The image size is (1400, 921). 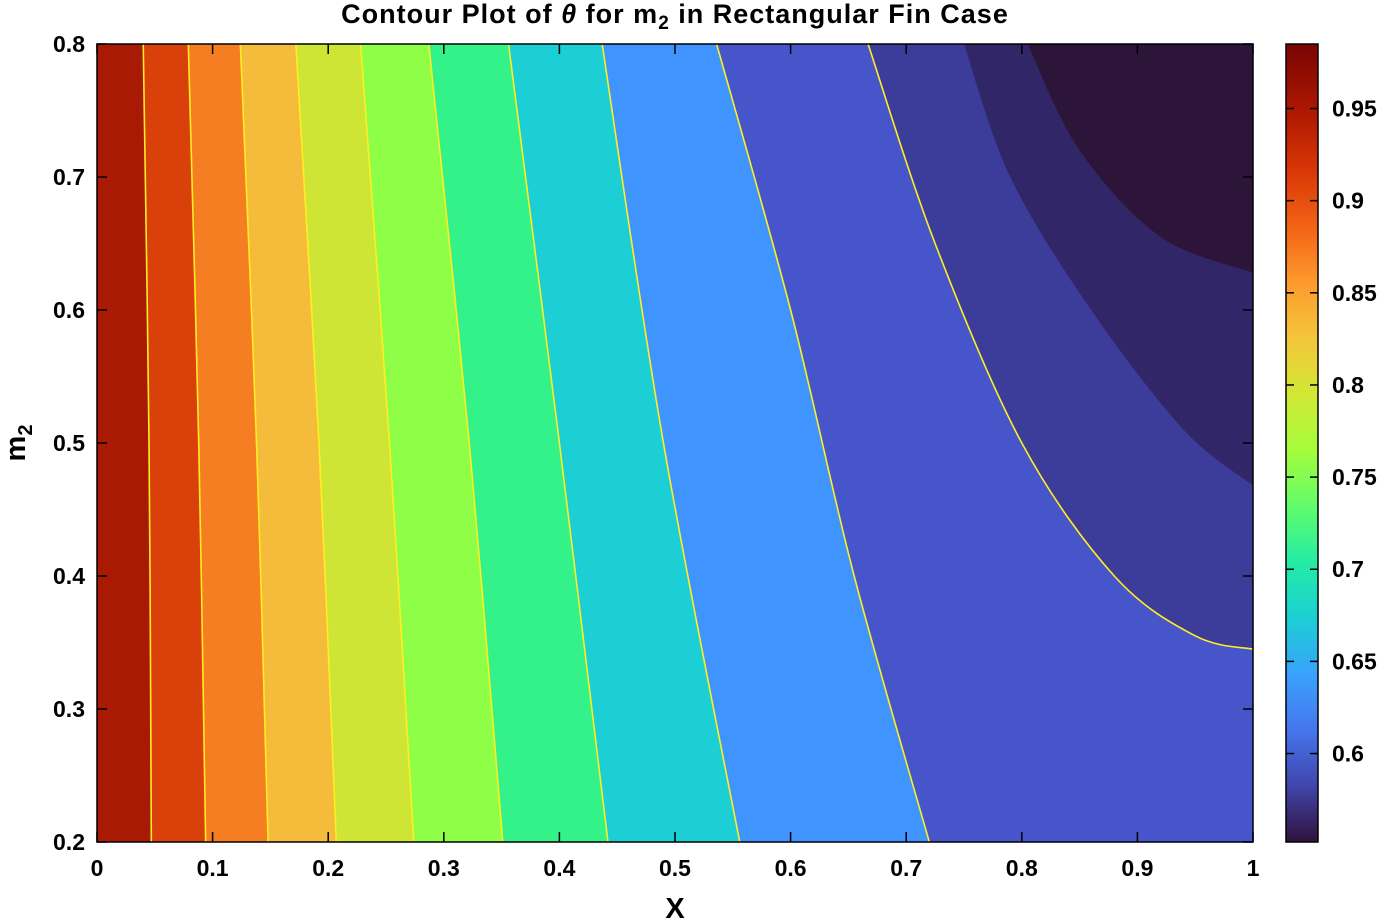 What do you see at coordinates (97, 868) in the screenshot?
I see `x-tick-label: 0` at bounding box center [97, 868].